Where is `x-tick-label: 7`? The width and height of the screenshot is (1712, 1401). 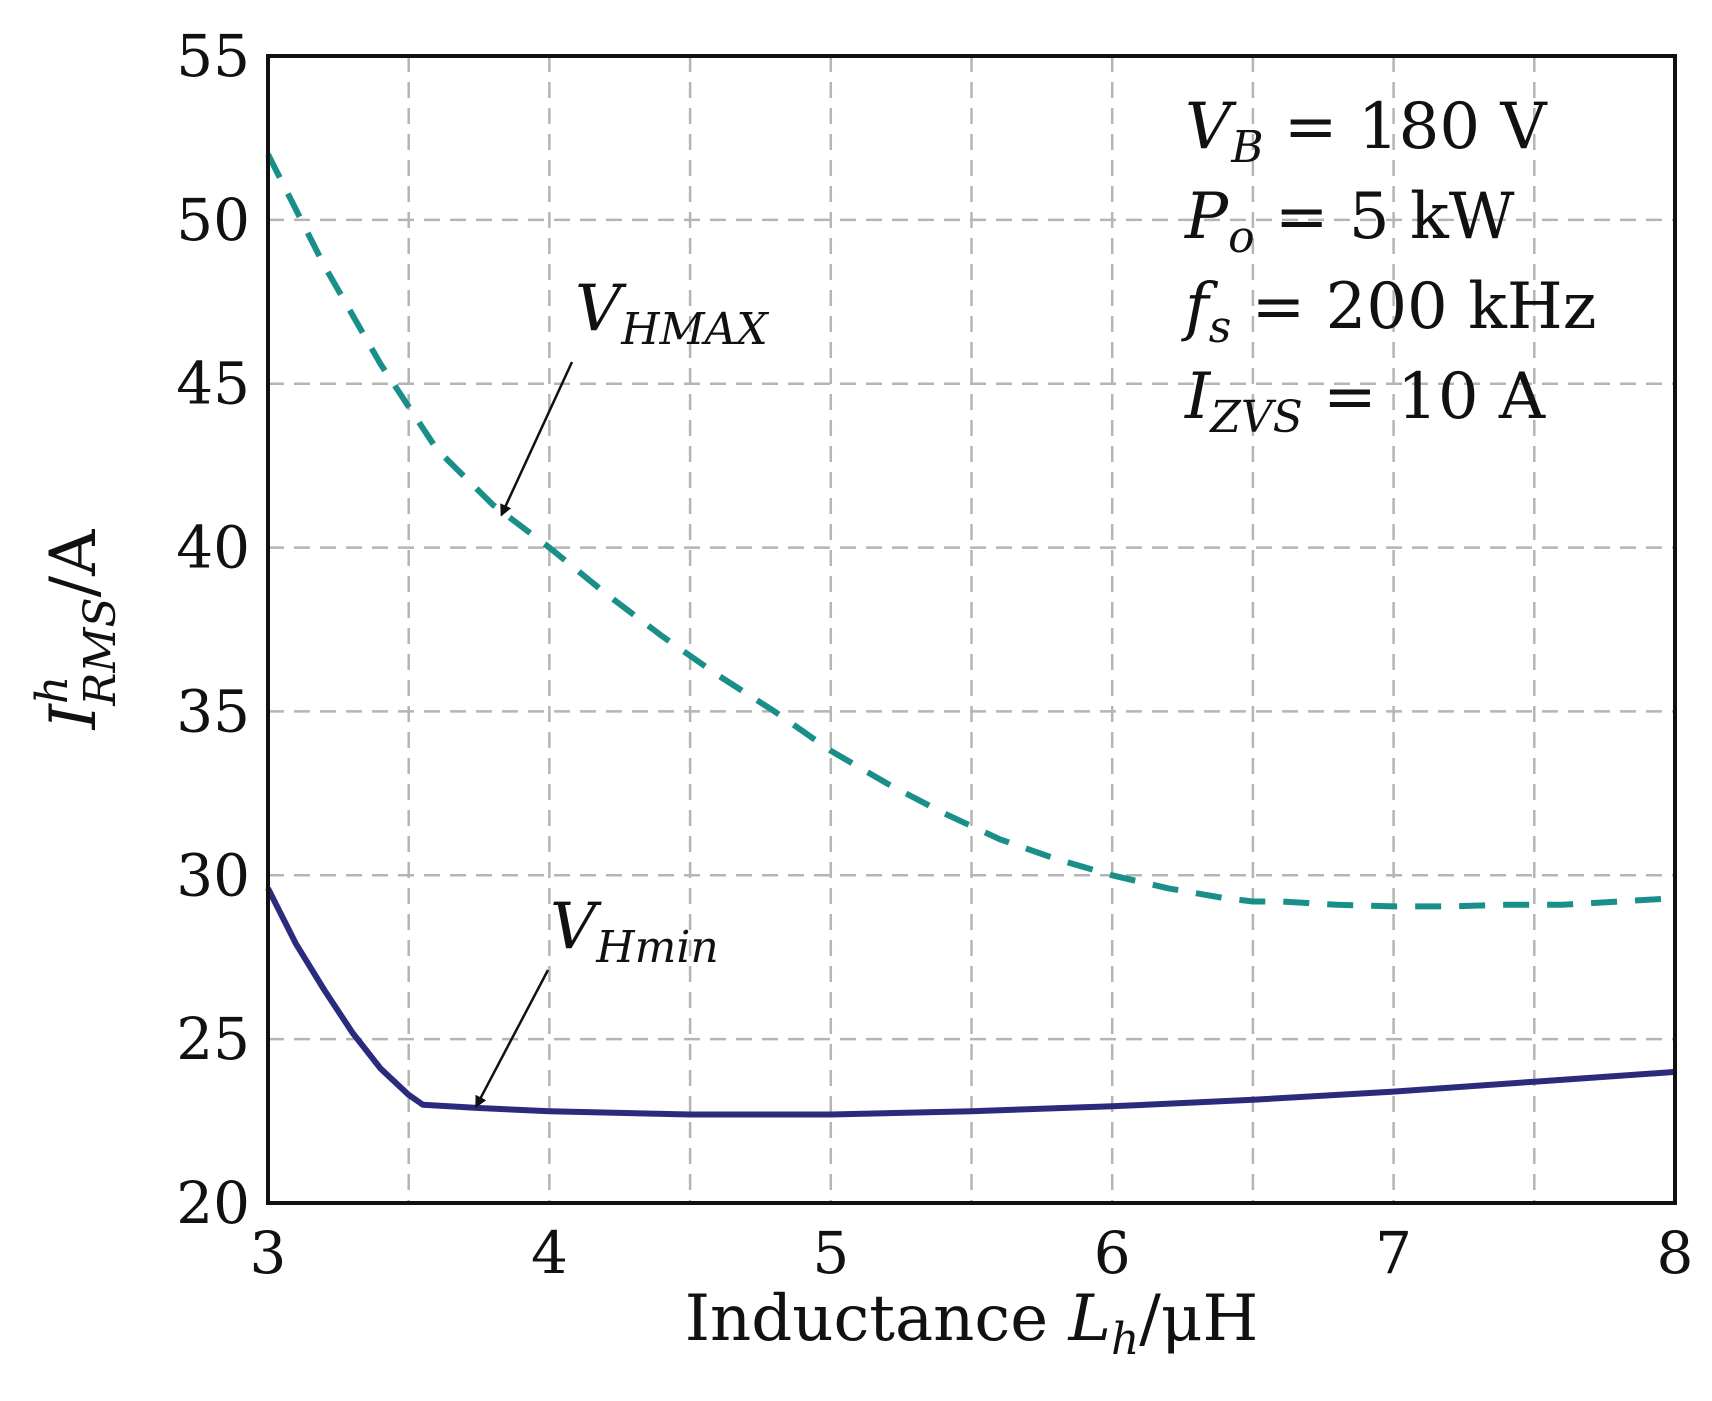
x-tick-label: 7 is located at coordinates (1393, 1253).